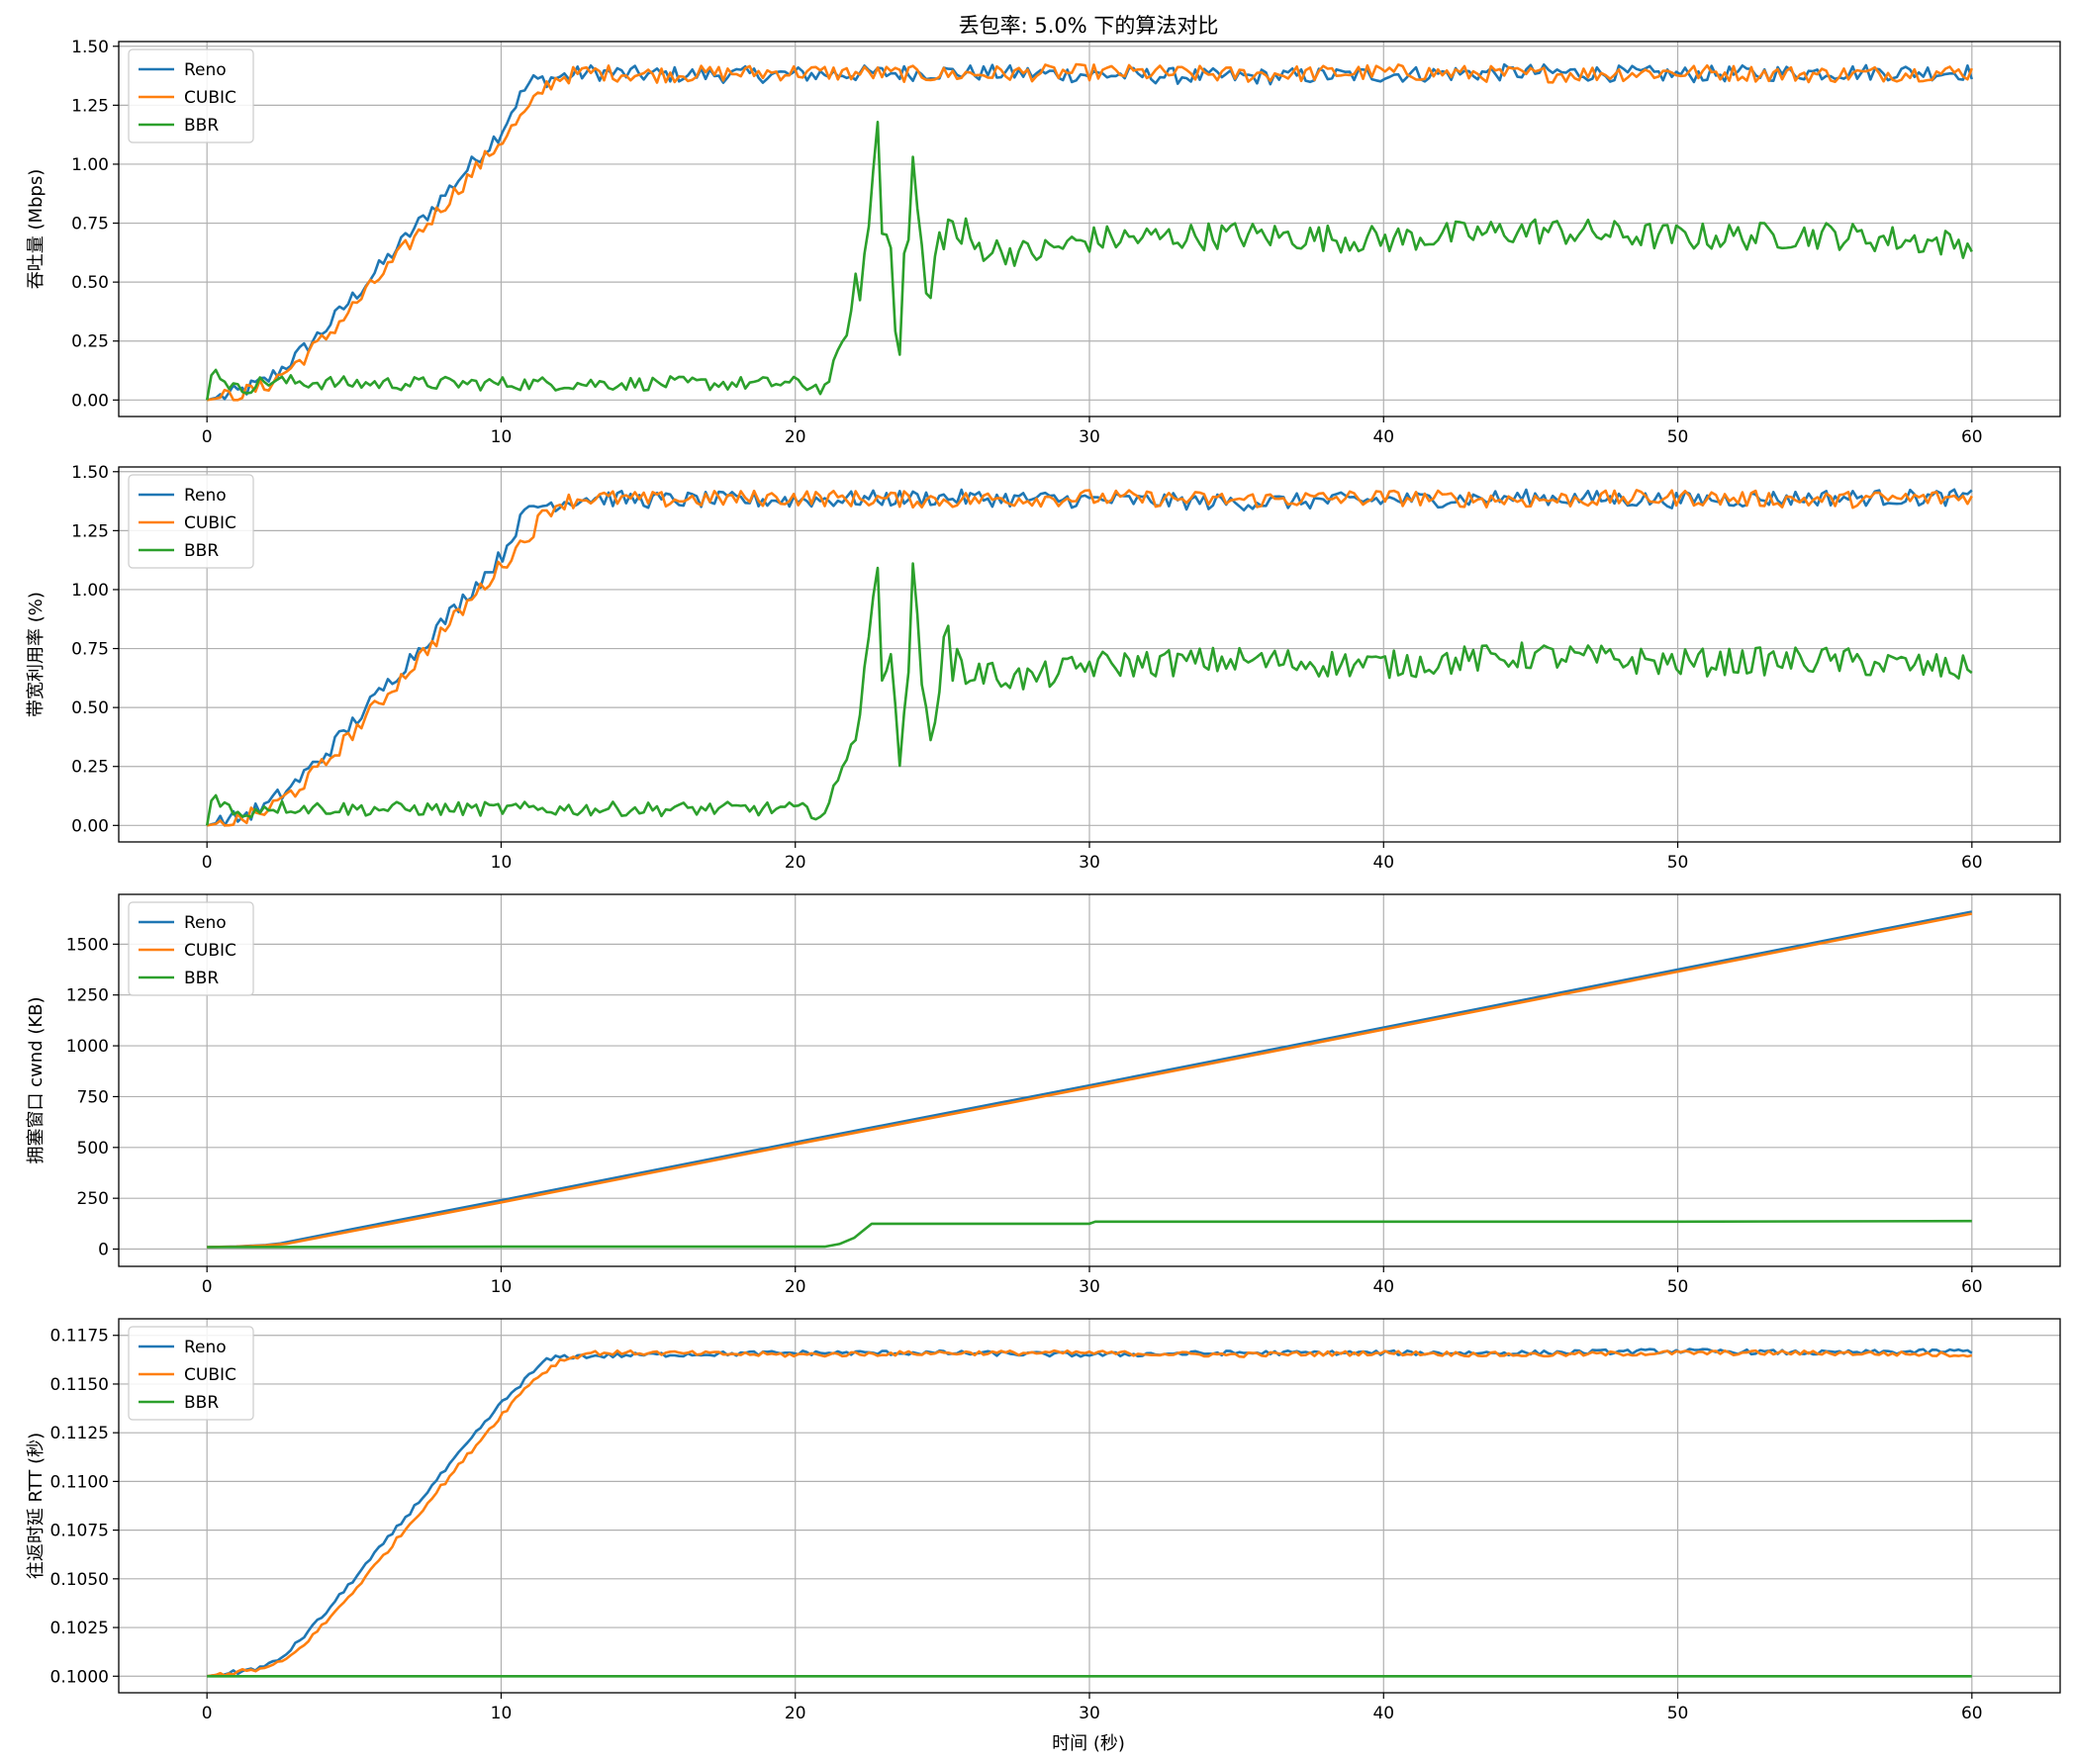 The image size is (2073, 1764). What do you see at coordinates (88, 996) in the screenshot?
I see `y-tick-label: 1250` at bounding box center [88, 996].